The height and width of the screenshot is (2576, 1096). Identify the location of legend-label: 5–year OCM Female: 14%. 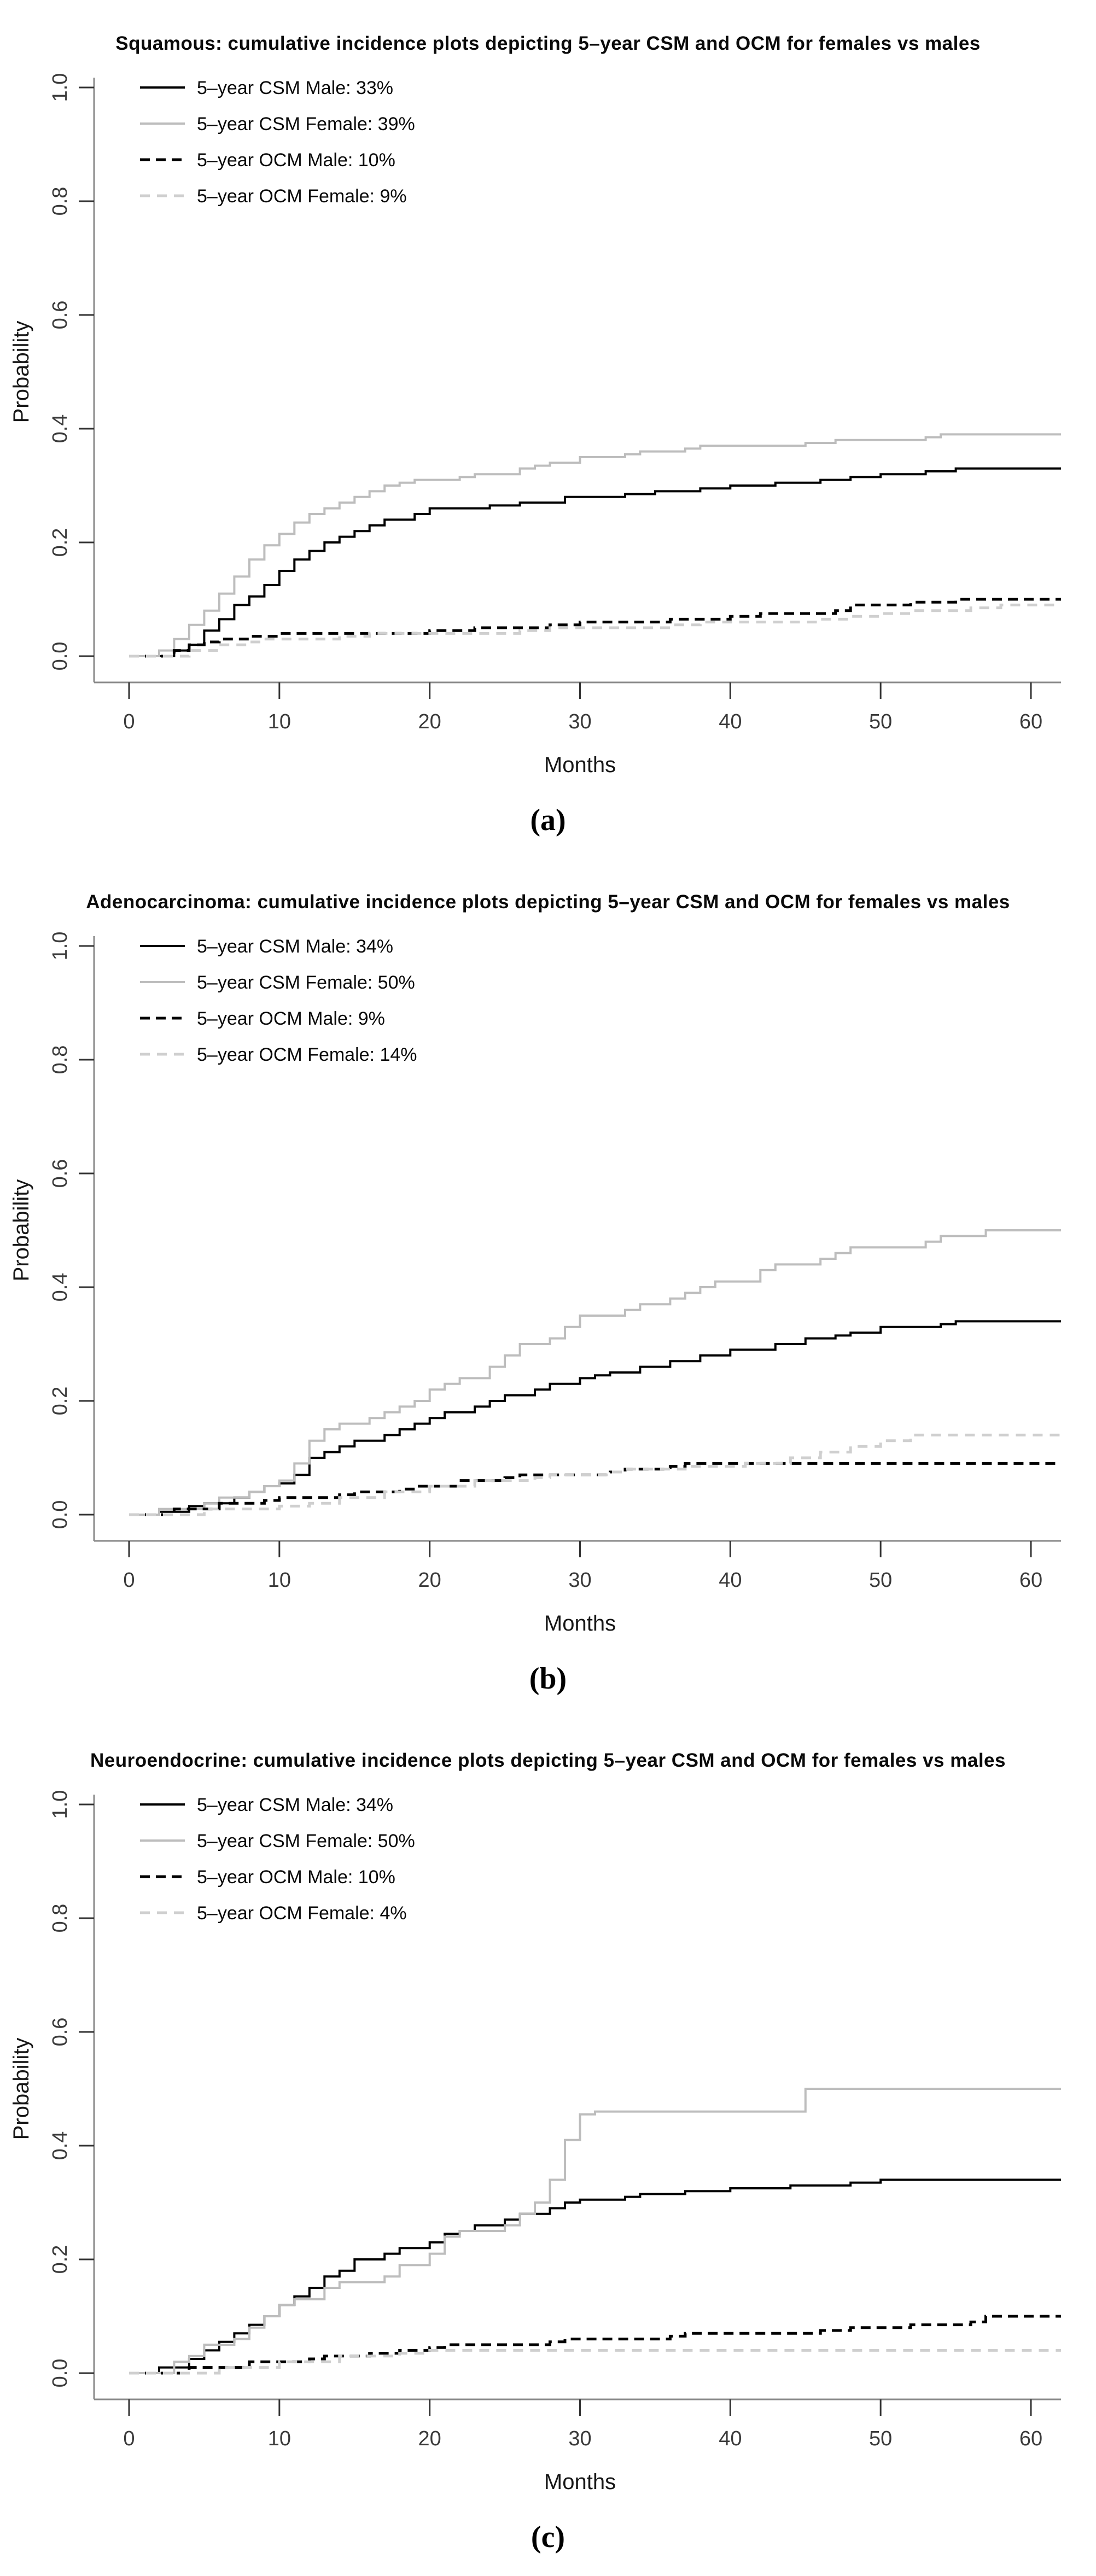
(307, 1054).